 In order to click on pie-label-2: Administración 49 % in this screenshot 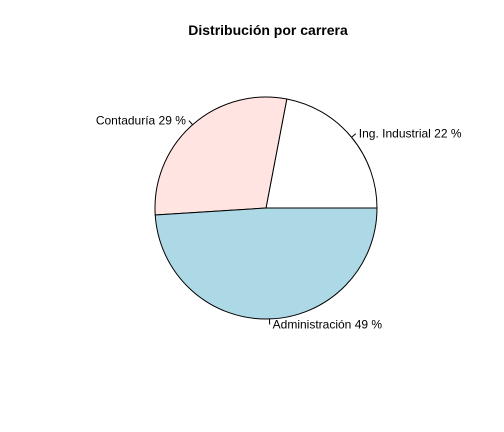, I will do `click(328, 324)`.